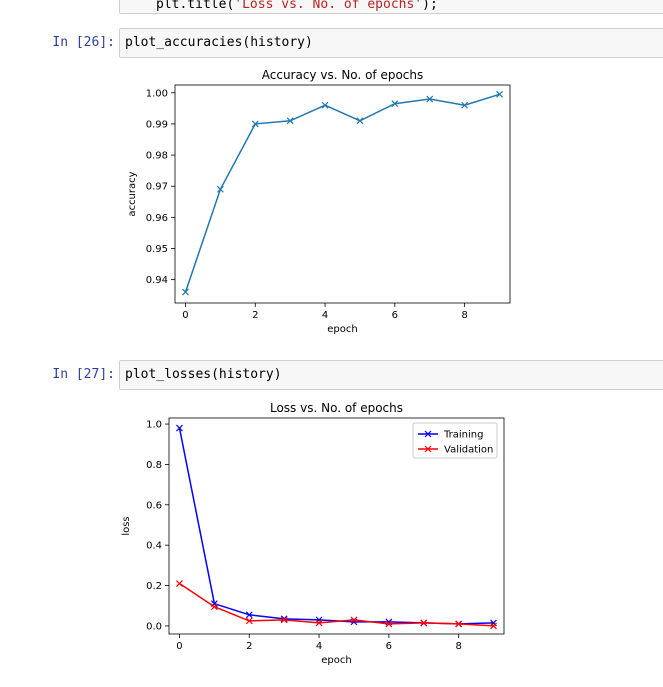 The width and height of the screenshot is (663, 687). Describe the element at coordinates (157, 93) in the screenshot. I see `y-tick-label: 1.00` at that location.